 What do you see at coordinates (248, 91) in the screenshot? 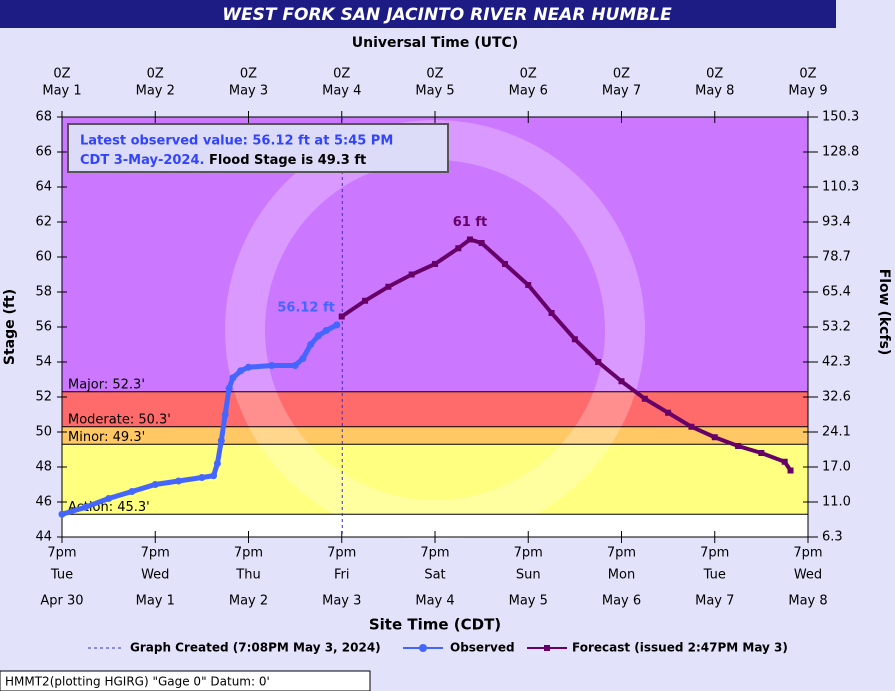
I see `top-tick-label: May 3` at bounding box center [248, 91].